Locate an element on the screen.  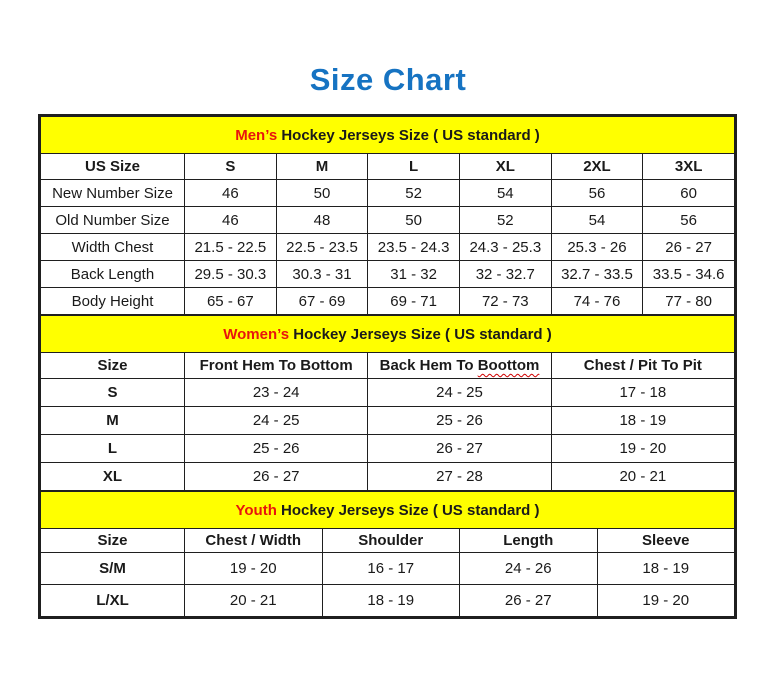
column-header: Length is located at coordinates (528, 540).